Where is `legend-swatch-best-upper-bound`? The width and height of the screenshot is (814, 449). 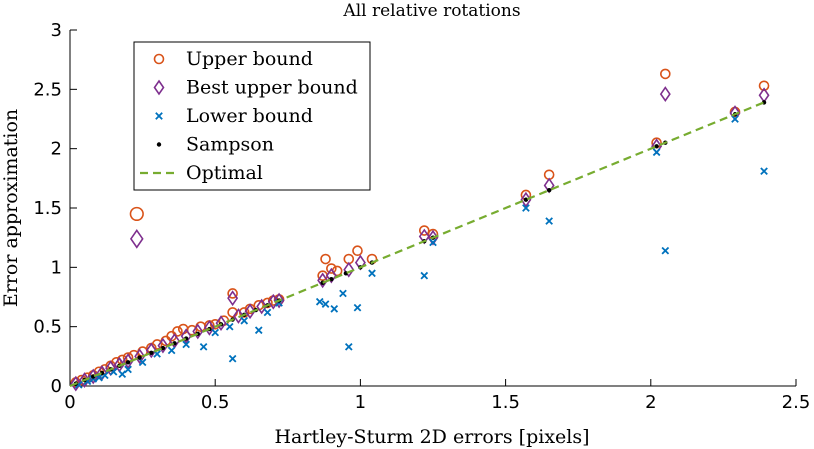 legend-swatch-best-upper-bound is located at coordinates (159, 87).